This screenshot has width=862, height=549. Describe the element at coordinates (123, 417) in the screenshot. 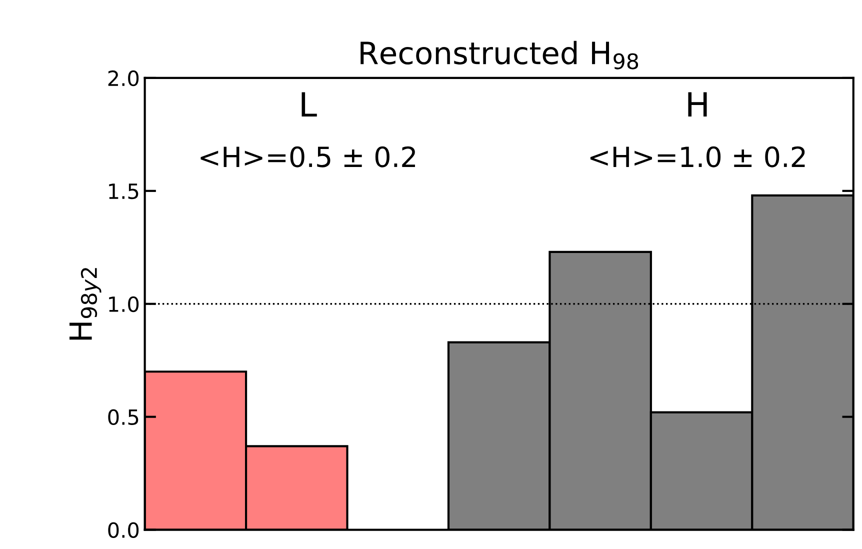

I see `y-tick-label: 0.5` at that location.